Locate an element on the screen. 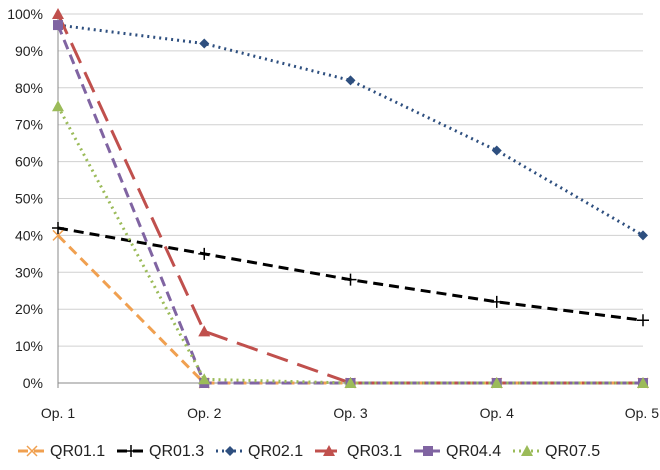 The width and height of the screenshot is (660, 470). x-tick-label: Op. 2 is located at coordinates (204, 413).